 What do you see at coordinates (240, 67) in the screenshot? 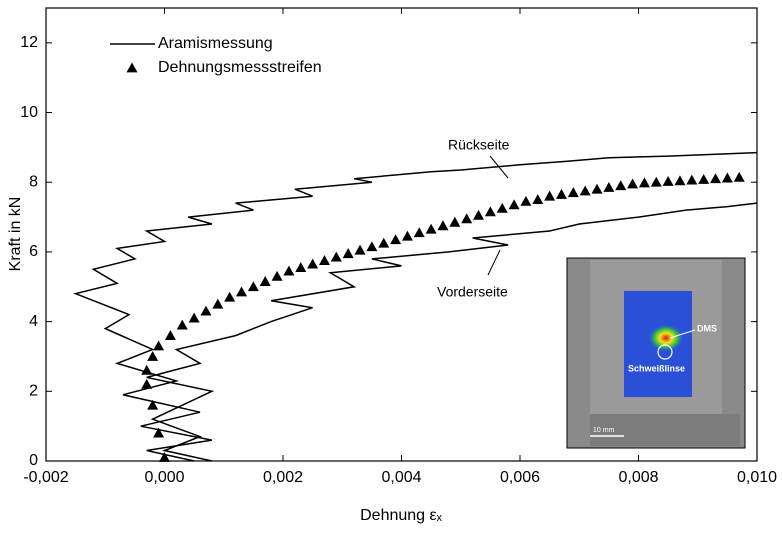
I see `legend-label: Dehnungsmessstreifen` at bounding box center [240, 67].